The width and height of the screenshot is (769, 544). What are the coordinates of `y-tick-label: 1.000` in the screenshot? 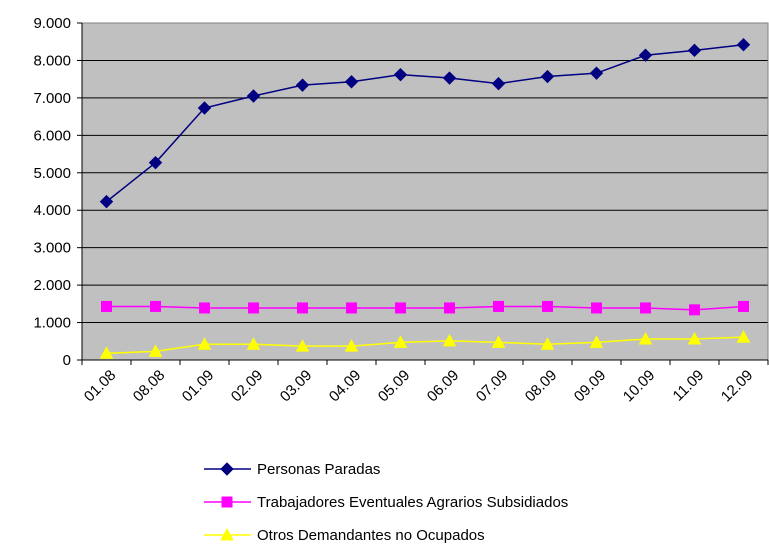 It's located at (52, 323).